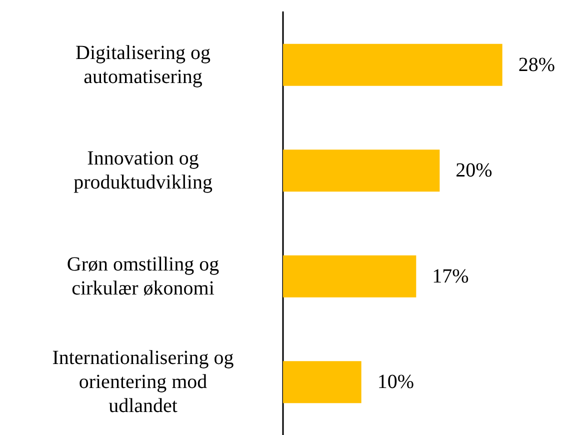 This screenshot has width=576, height=435. I want to click on data-label: 28%, so click(537, 65).